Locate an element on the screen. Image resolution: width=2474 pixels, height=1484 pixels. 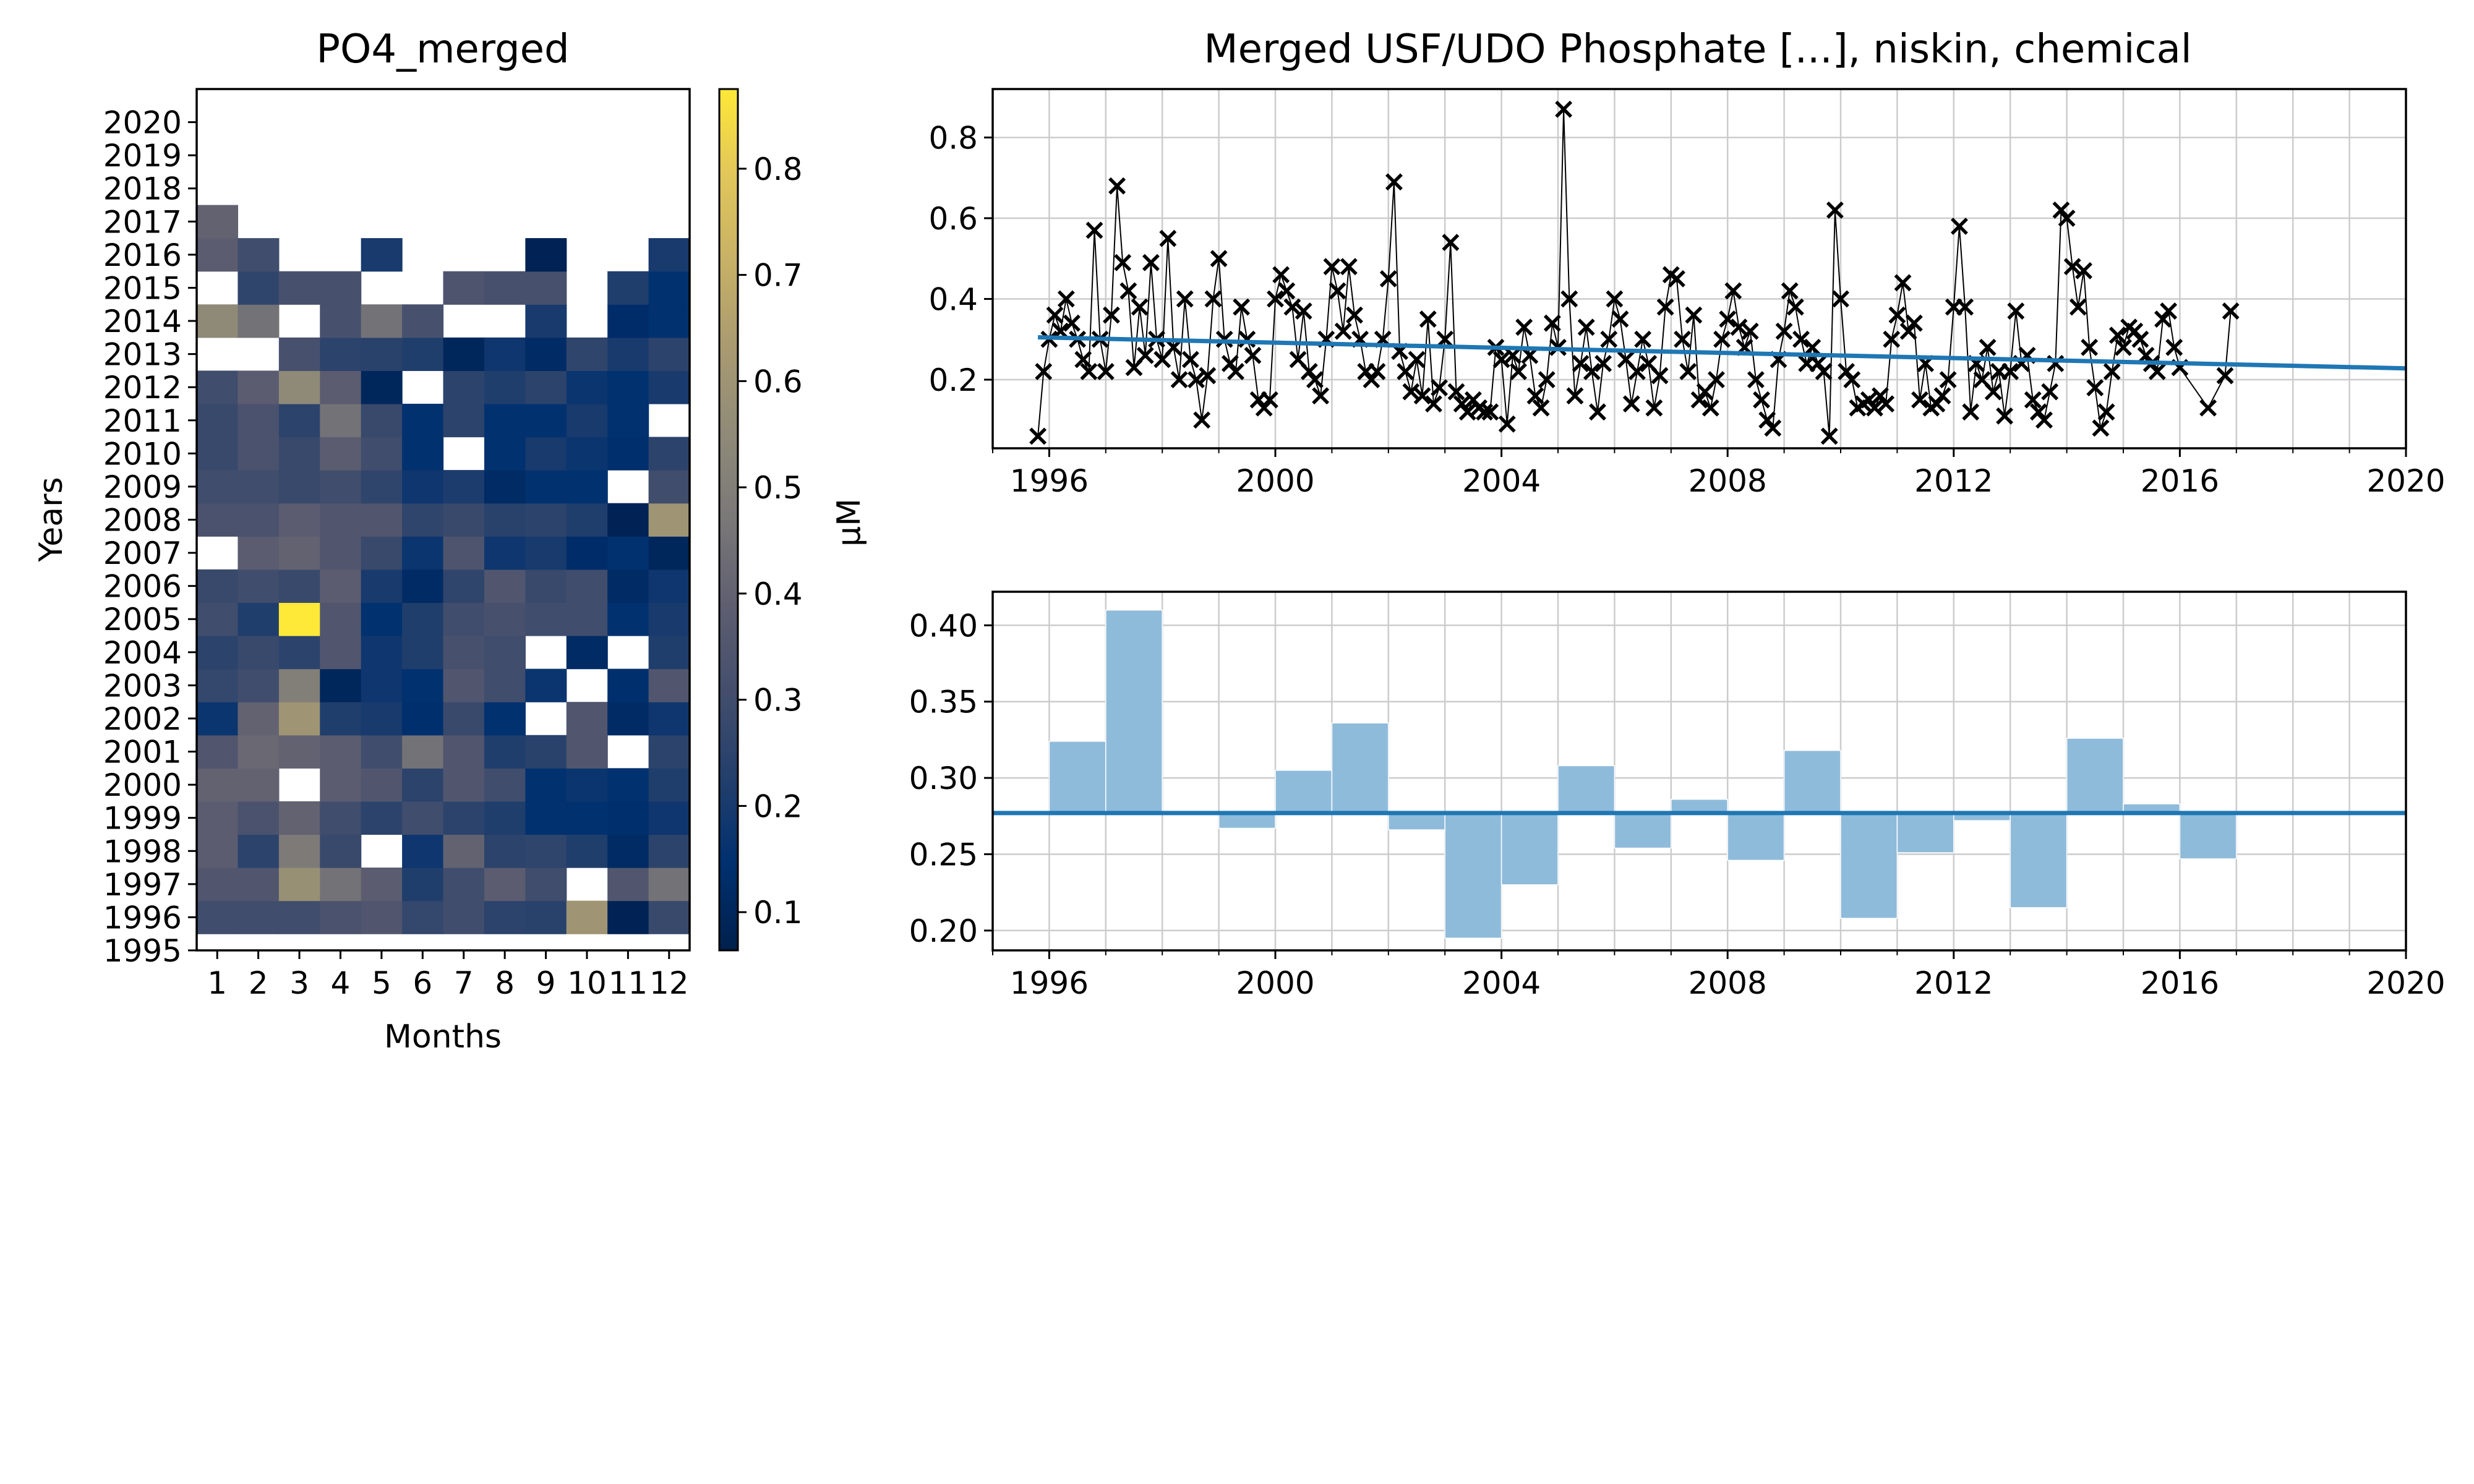
heatmap-y-tick-label: 2018 is located at coordinates (142, 189).